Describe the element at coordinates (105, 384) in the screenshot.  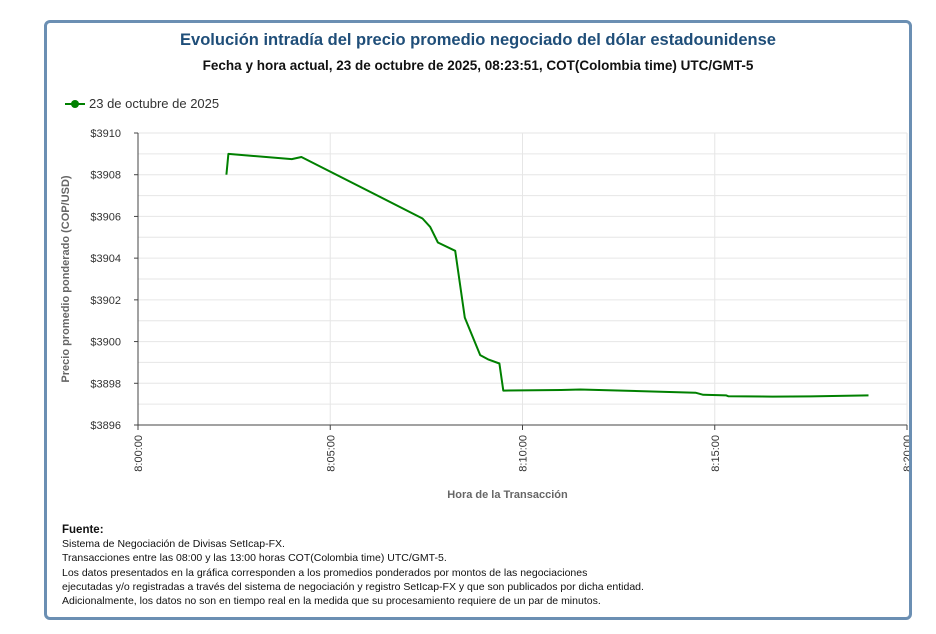
I see `y-tick-label: $3898` at that location.